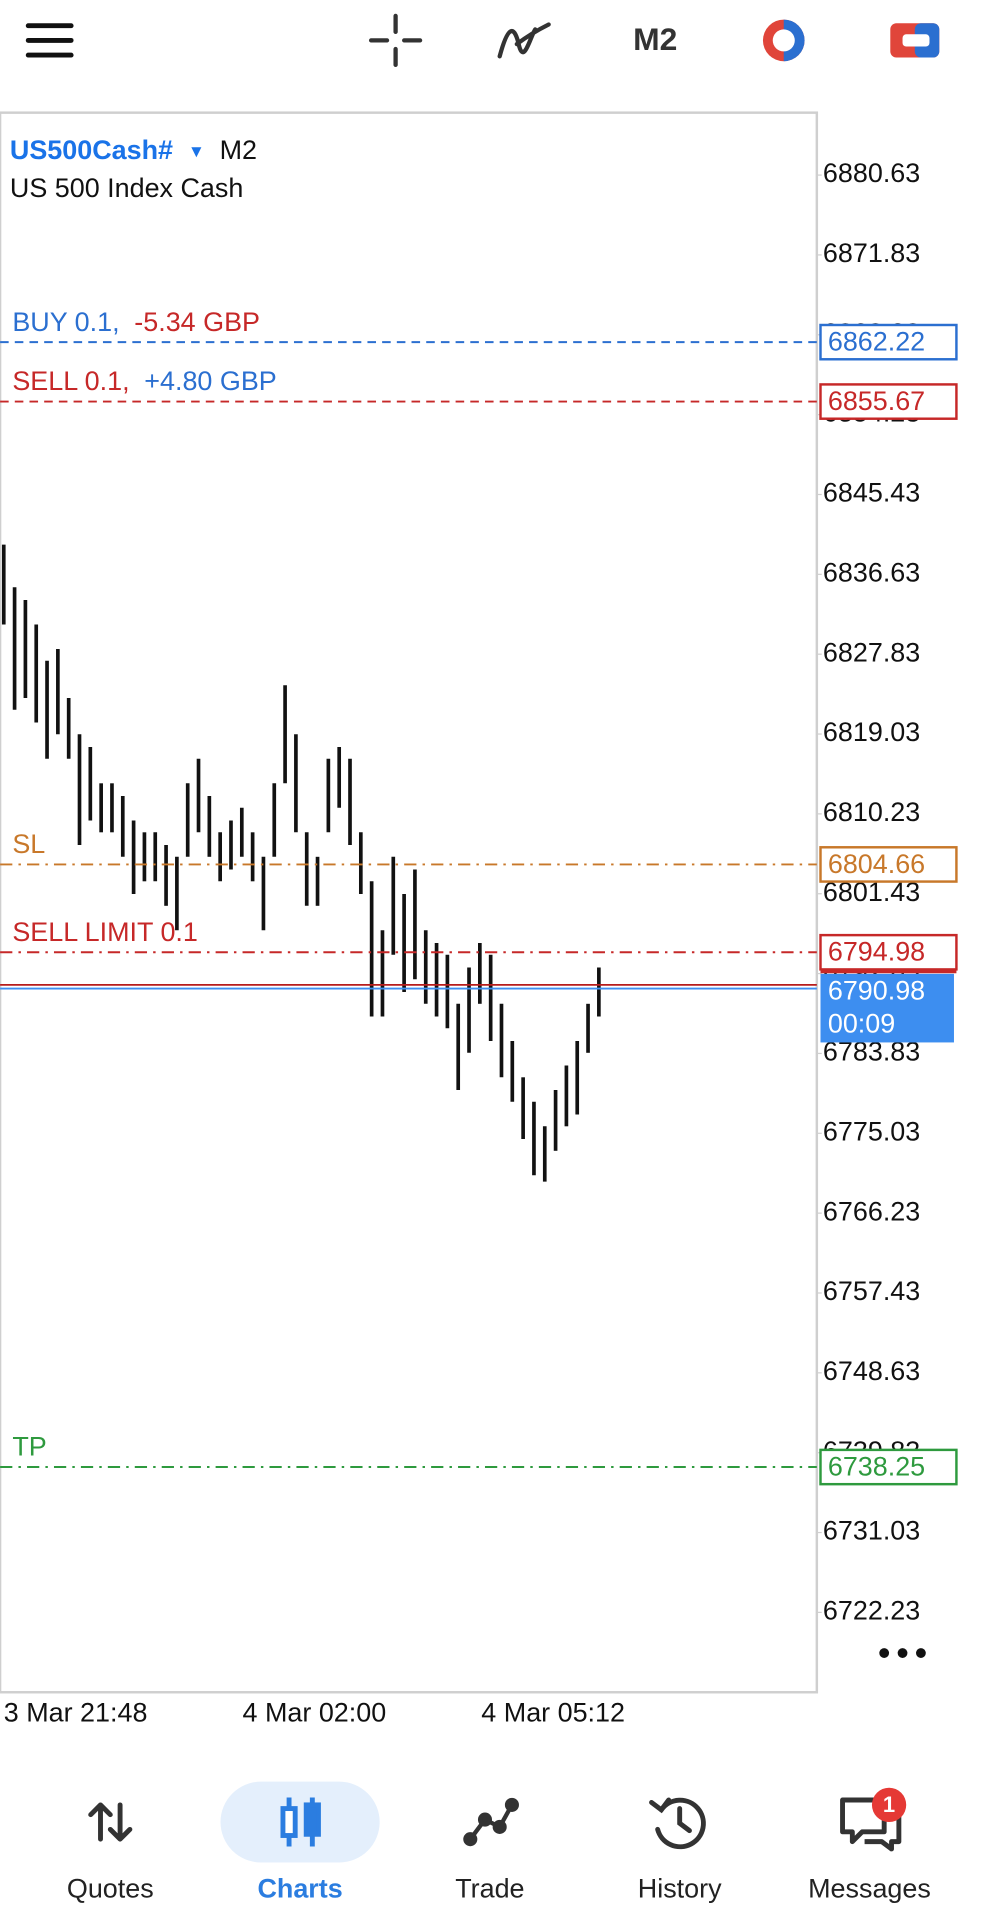 The image size is (981, 1920). What do you see at coordinates (76, 1712) in the screenshot?
I see `x-tick-label: 3 Mar 21:48` at bounding box center [76, 1712].